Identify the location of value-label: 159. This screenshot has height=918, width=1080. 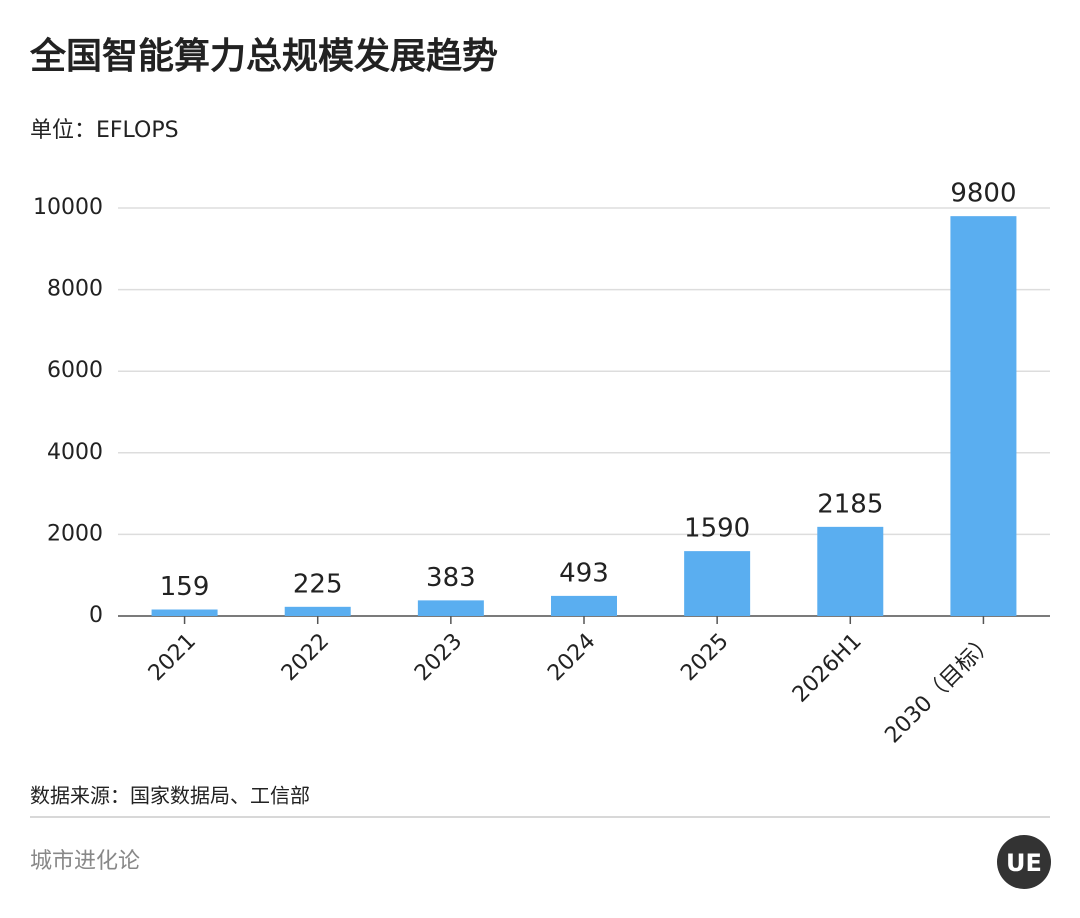
(185, 587).